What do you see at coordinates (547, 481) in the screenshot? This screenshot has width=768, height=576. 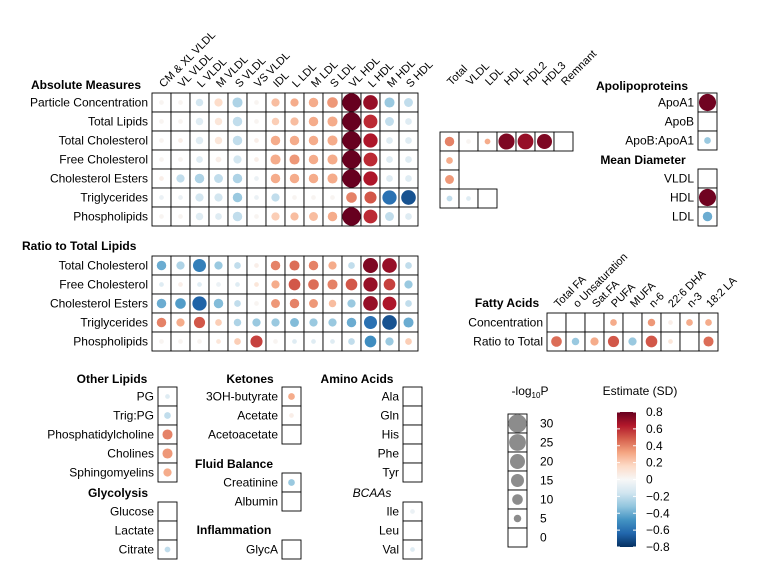 I see `size-legend-label: 15` at bounding box center [547, 481].